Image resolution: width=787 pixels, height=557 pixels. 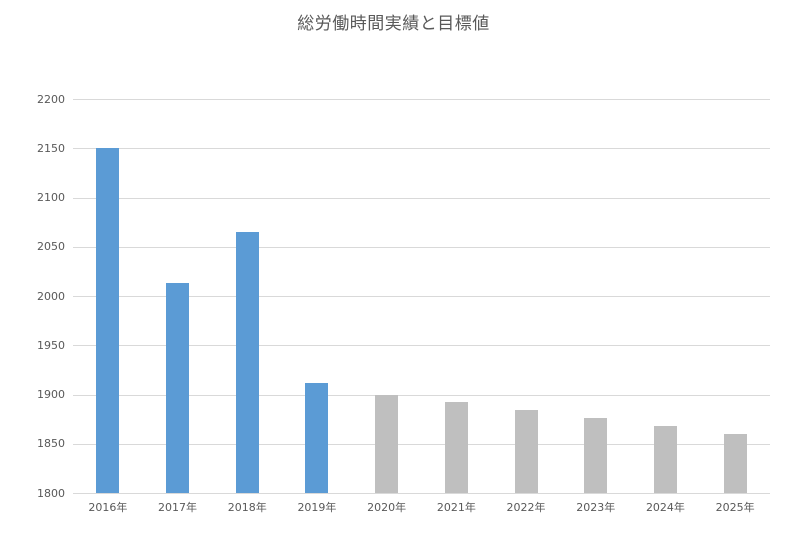 I want to click on bar-2020年-目標値, so click(x=387, y=443).